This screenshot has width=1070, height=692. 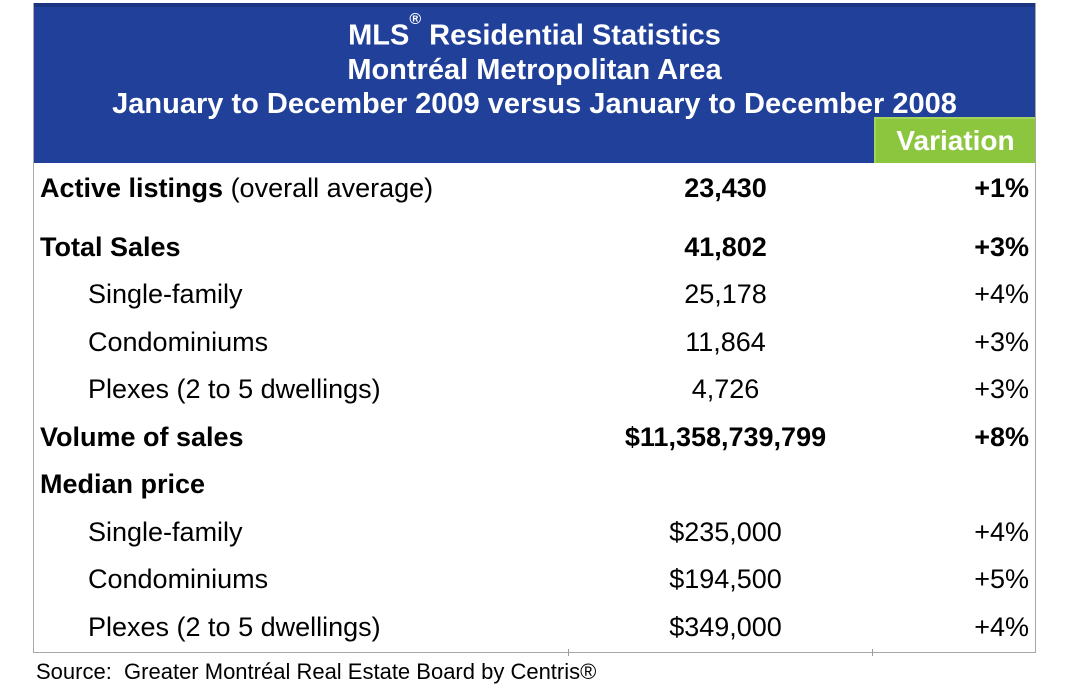 I want to click on title-residential: Residential Statistics, so click(x=571, y=35).